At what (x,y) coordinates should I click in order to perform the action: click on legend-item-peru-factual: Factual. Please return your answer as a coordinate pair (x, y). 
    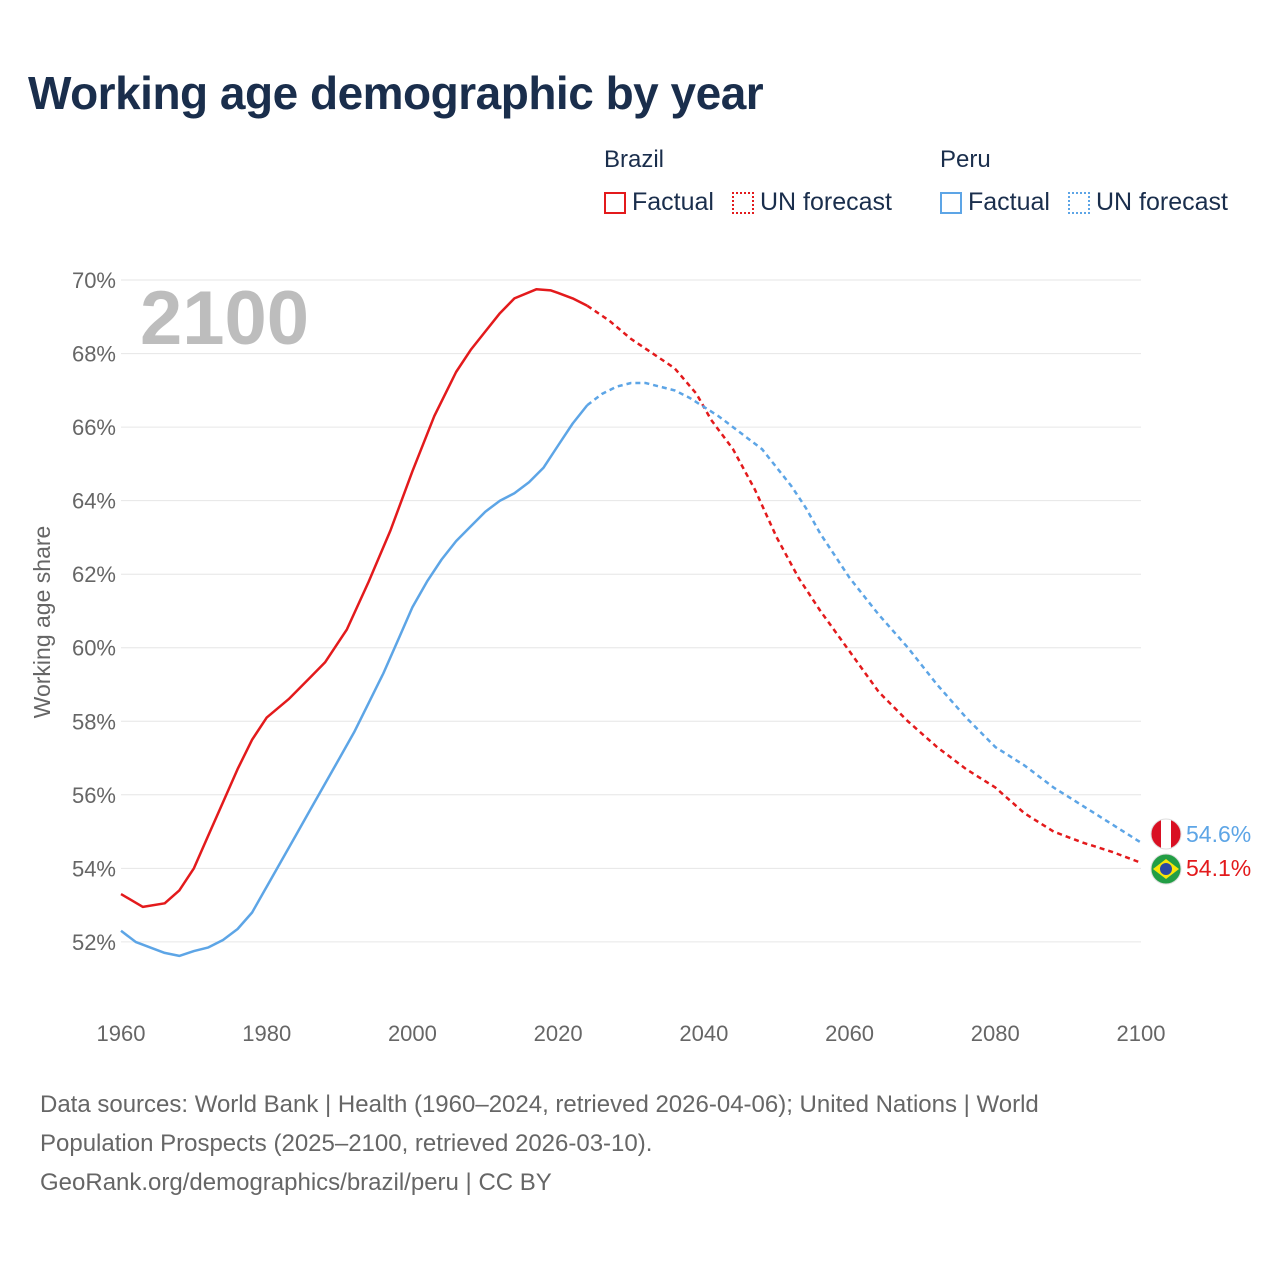
    Looking at the image, I should click on (995, 202).